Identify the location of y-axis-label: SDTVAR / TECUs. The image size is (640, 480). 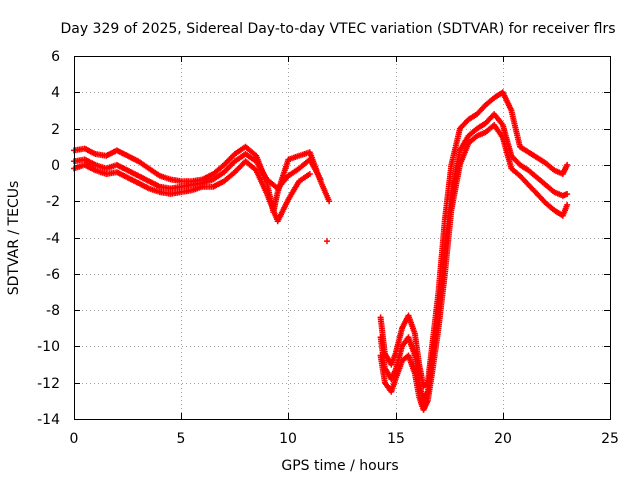
(14, 238).